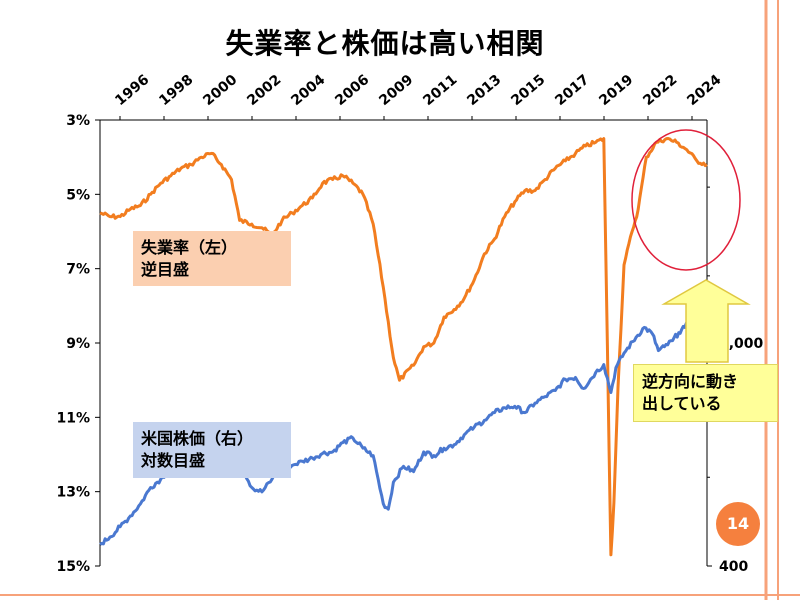 Image resolution: width=800 pixels, height=600 pixels. What do you see at coordinates (308, 90) in the screenshot?
I see `x-axis-tick-label: 2004` at bounding box center [308, 90].